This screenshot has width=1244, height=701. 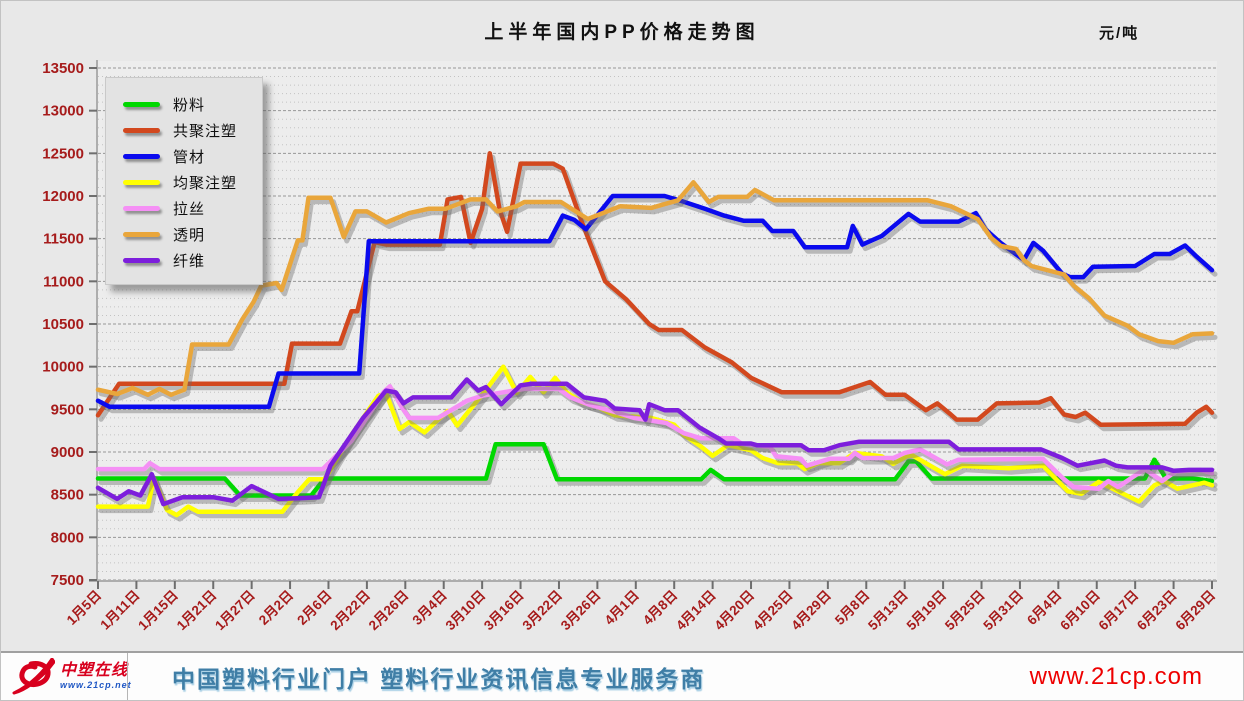 What do you see at coordinates (119, 610) in the screenshot?
I see `x-axis-label: 1月11日` at bounding box center [119, 610].